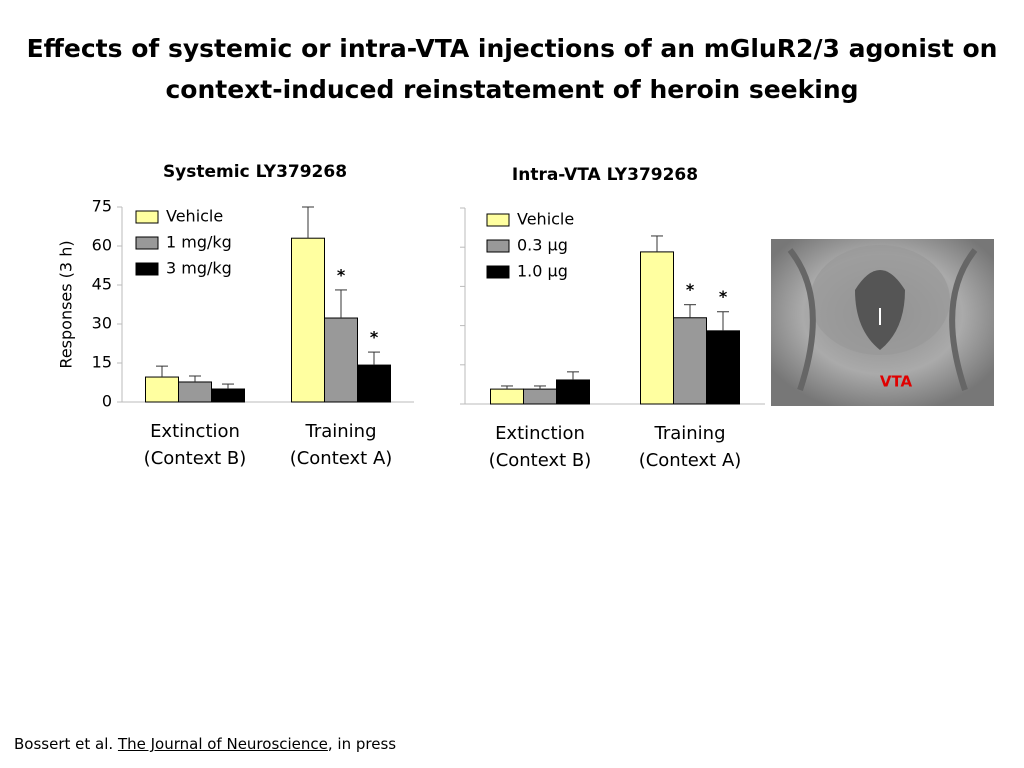 The image size is (1024, 768). Describe the element at coordinates (107, 401) in the screenshot. I see `y-tick-label: 0` at that location.